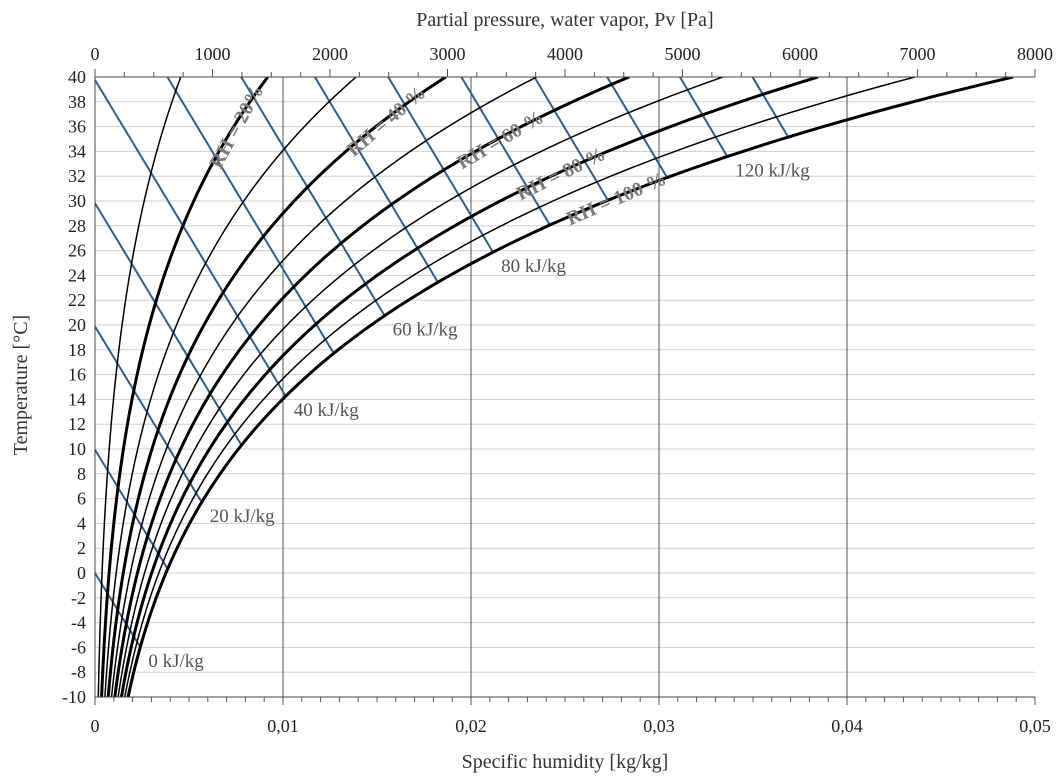 This screenshot has height=777, width=1060. What do you see at coordinates (95, 54) in the screenshot?
I see `top-tick-label: 0` at bounding box center [95, 54].